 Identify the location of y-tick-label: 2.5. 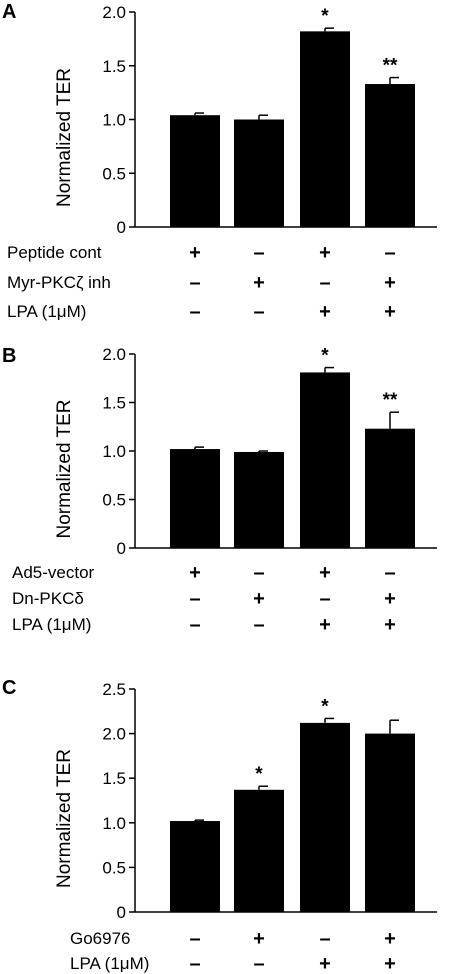
(114, 689).